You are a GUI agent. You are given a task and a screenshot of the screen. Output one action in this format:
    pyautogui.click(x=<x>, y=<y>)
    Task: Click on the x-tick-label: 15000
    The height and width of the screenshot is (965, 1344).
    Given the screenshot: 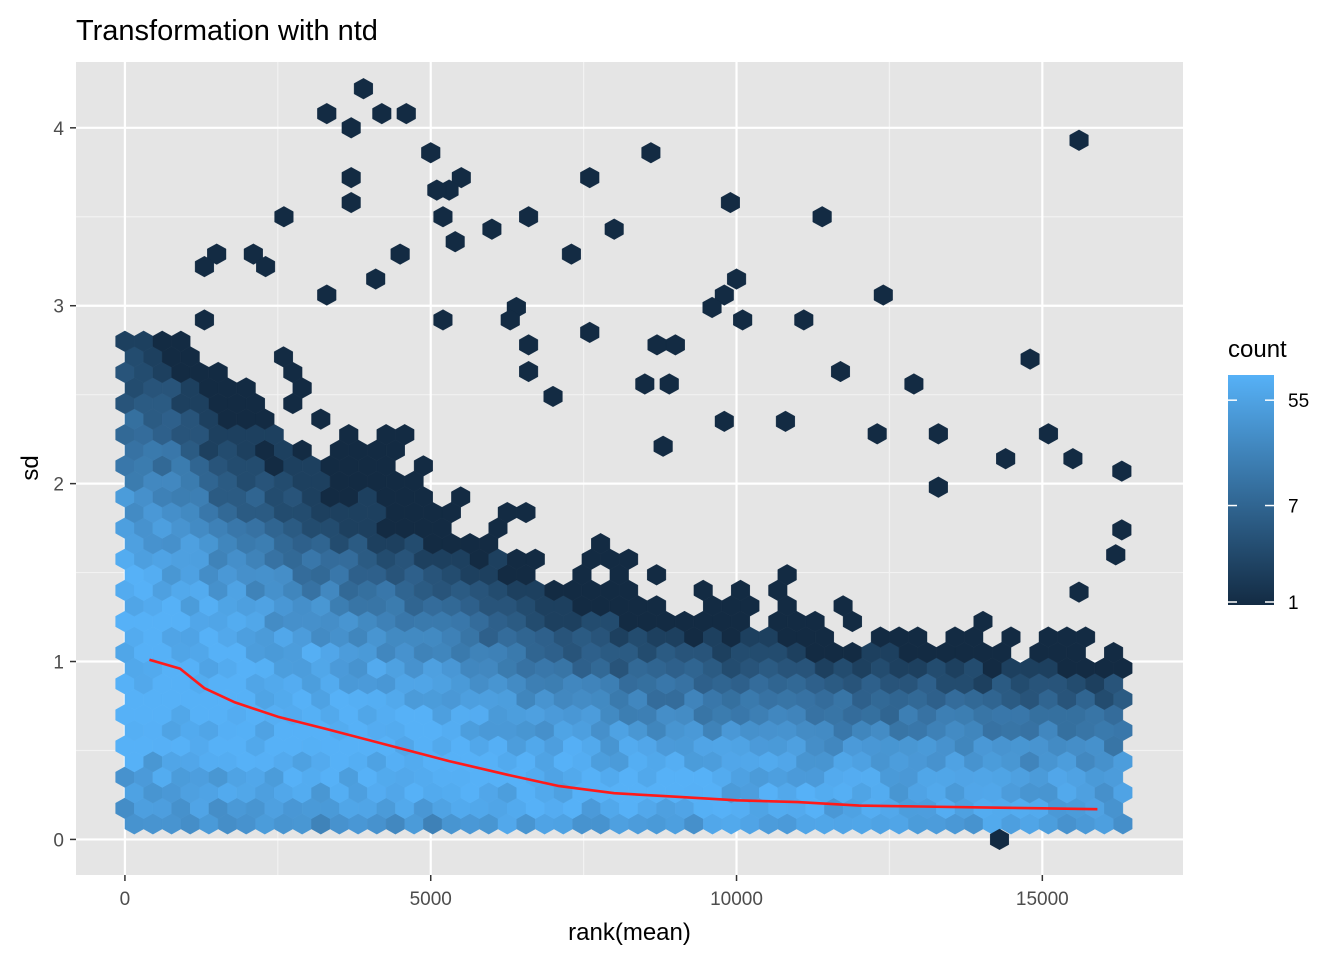 What is the action you would take?
    pyautogui.click(x=1042, y=899)
    